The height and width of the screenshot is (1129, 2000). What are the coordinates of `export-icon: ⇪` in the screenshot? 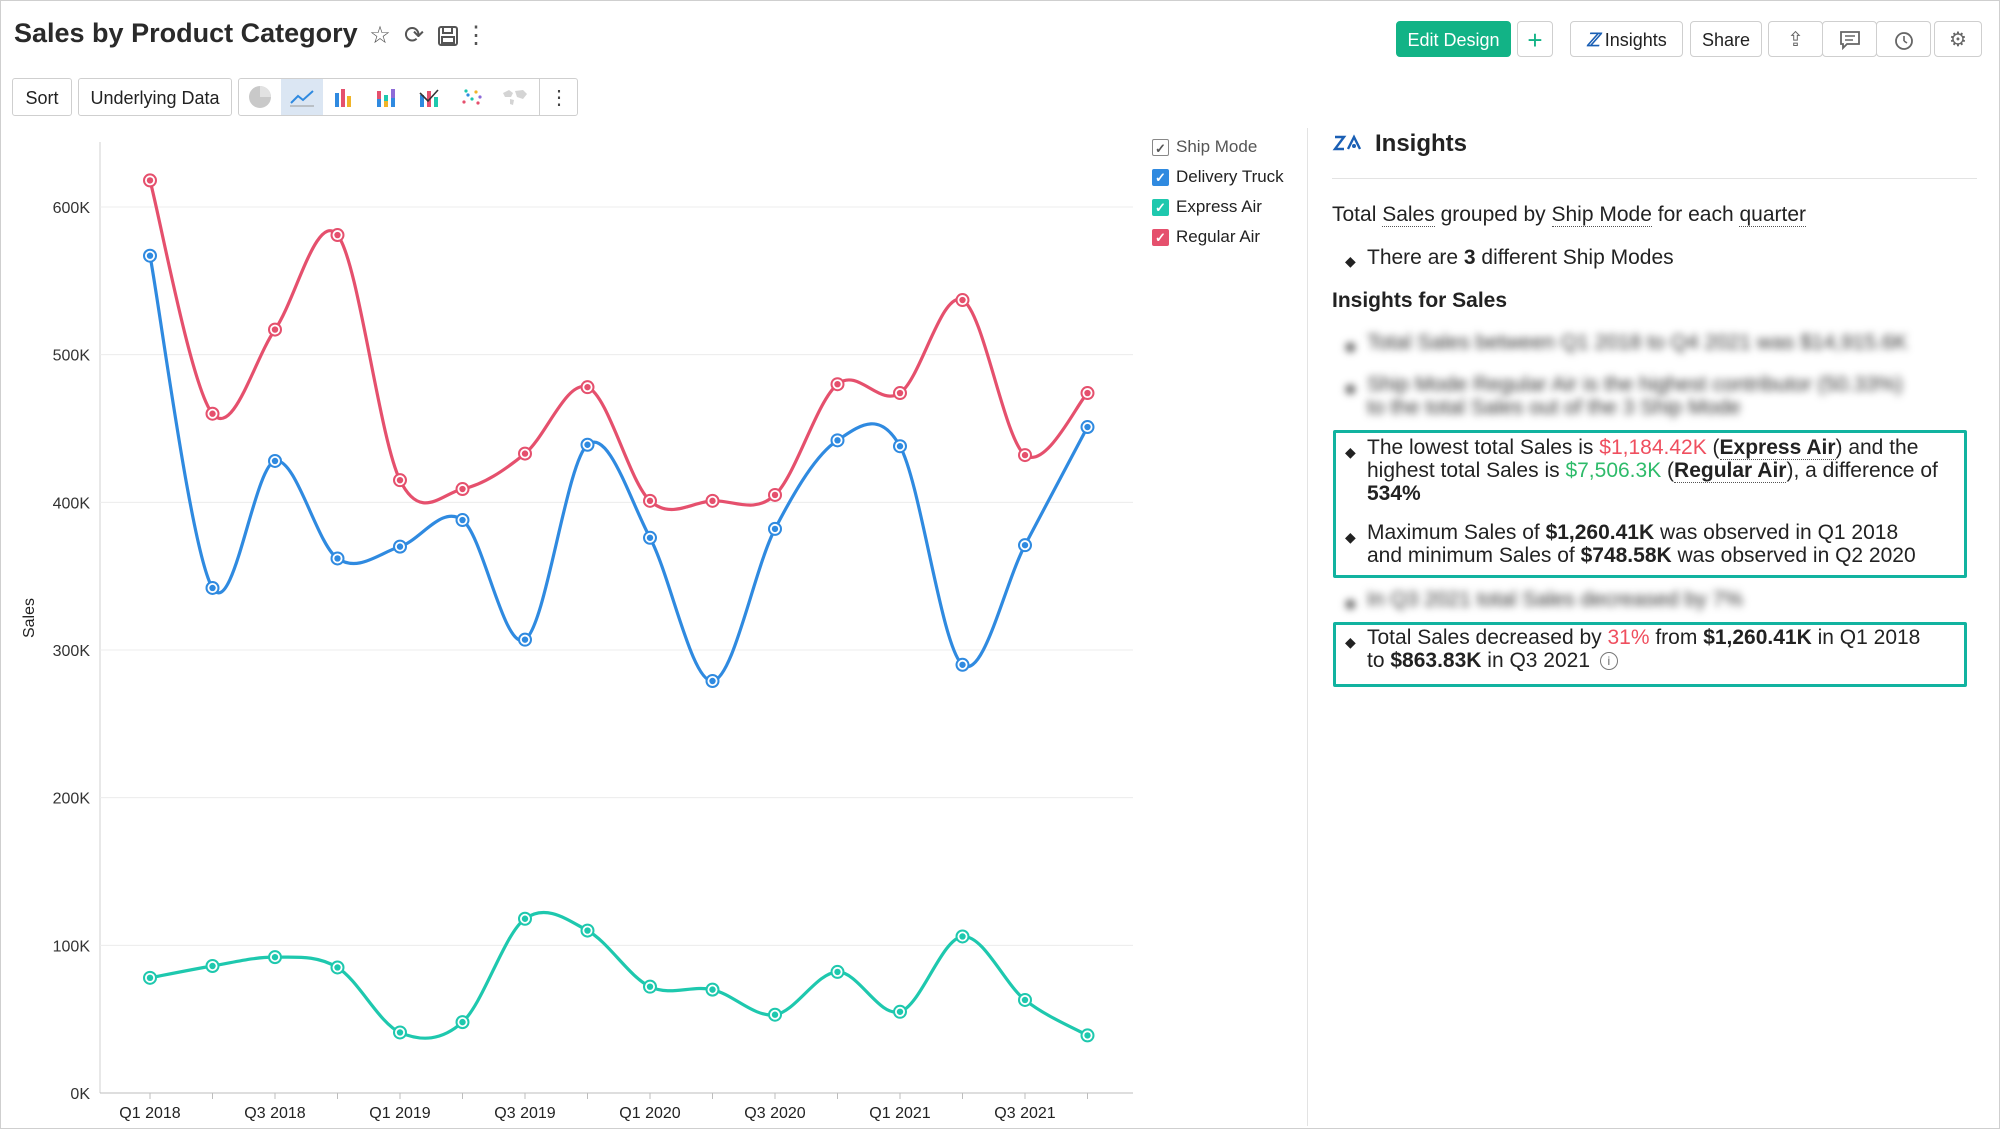 It's located at (1795, 39).